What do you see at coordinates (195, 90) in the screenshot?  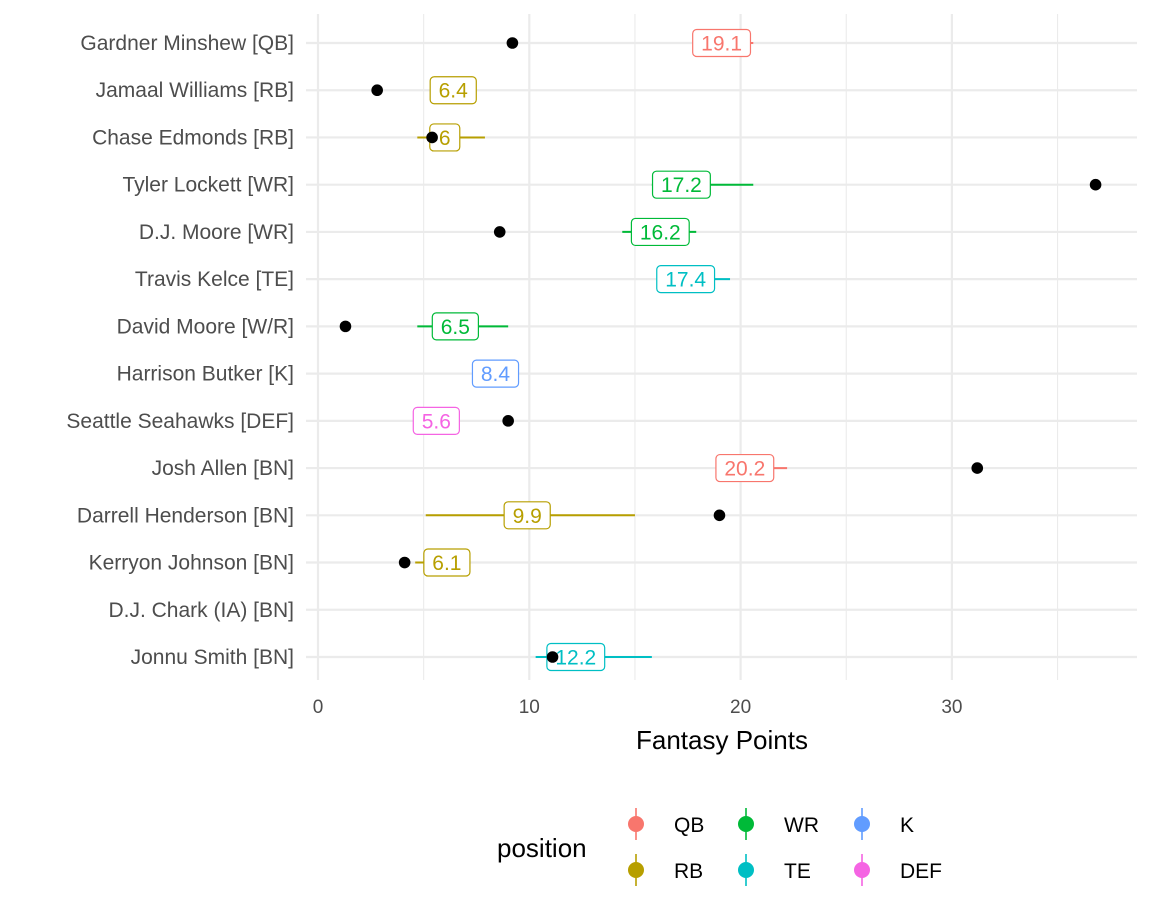 I see `player-label: Jamaal Williams [RB]` at bounding box center [195, 90].